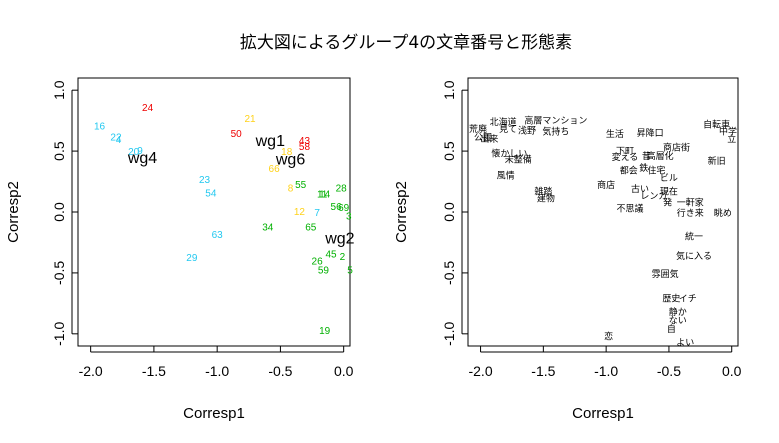 This screenshot has height=443, width=779. I want to click on point-label: 58, so click(305, 147).